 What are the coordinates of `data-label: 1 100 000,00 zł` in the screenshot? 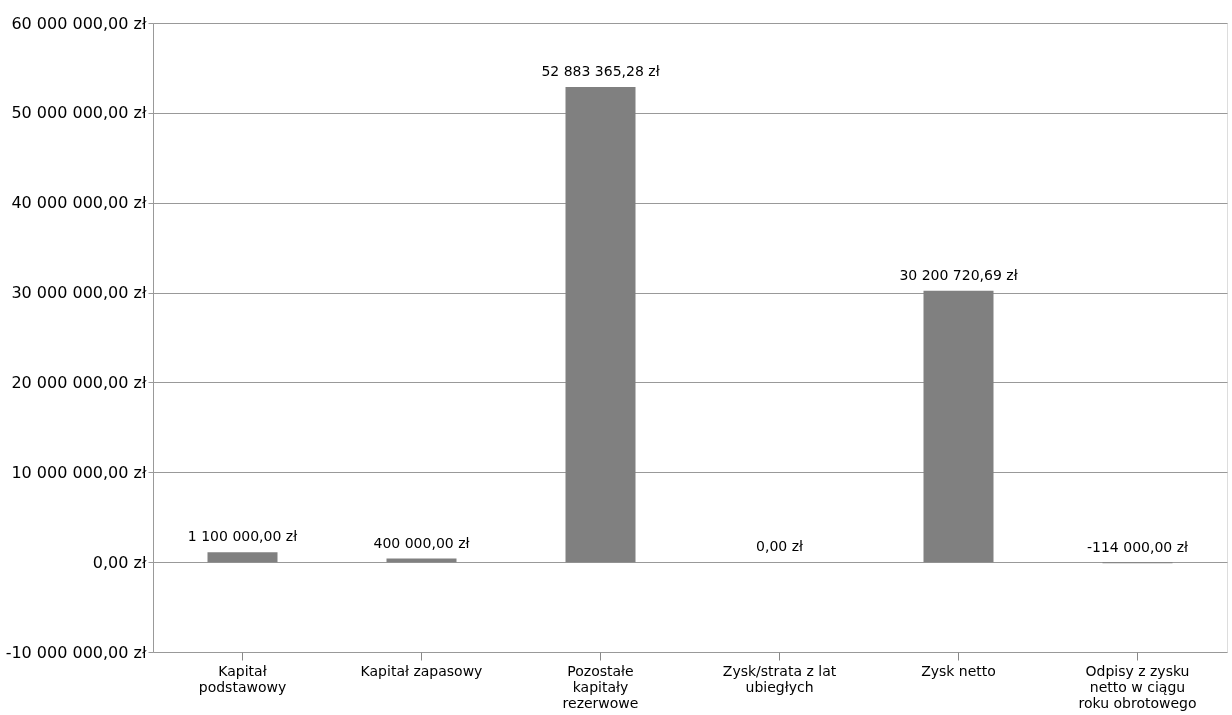 It's located at (242, 536).